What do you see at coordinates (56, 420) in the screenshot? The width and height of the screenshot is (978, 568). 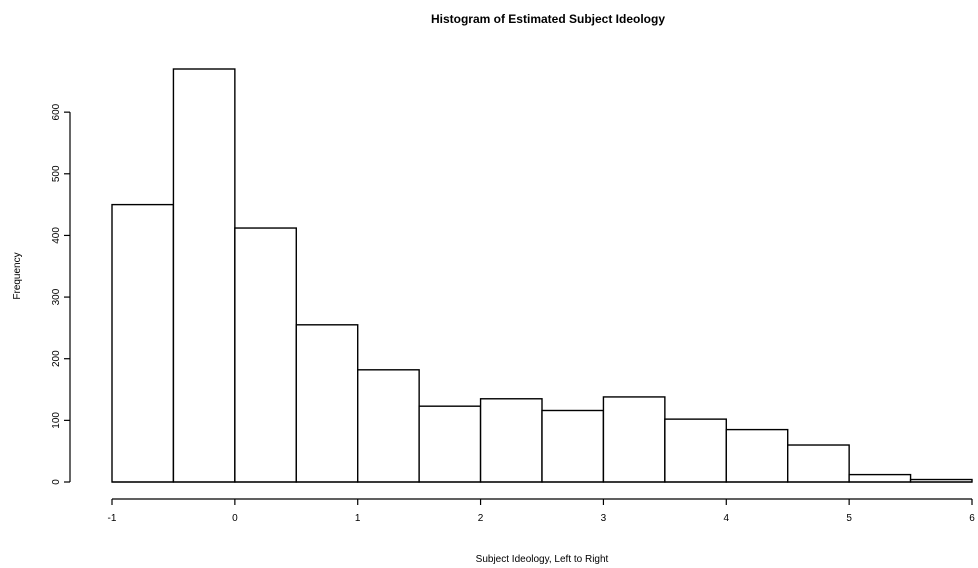 I see `y-tick-label-1: 100` at bounding box center [56, 420].